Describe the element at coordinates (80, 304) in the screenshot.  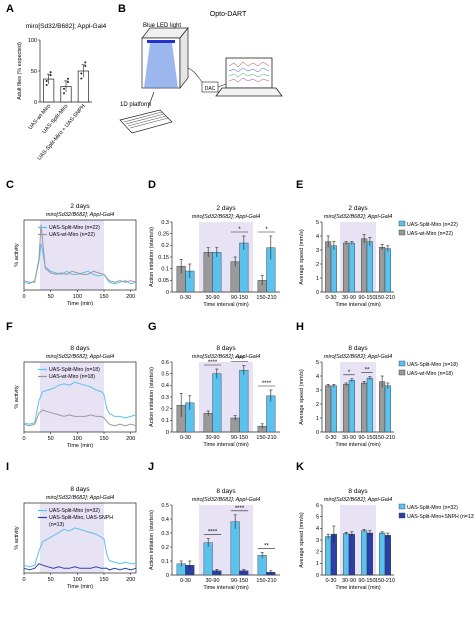
I see `chart-c-x-label: Time (min)` at that location.